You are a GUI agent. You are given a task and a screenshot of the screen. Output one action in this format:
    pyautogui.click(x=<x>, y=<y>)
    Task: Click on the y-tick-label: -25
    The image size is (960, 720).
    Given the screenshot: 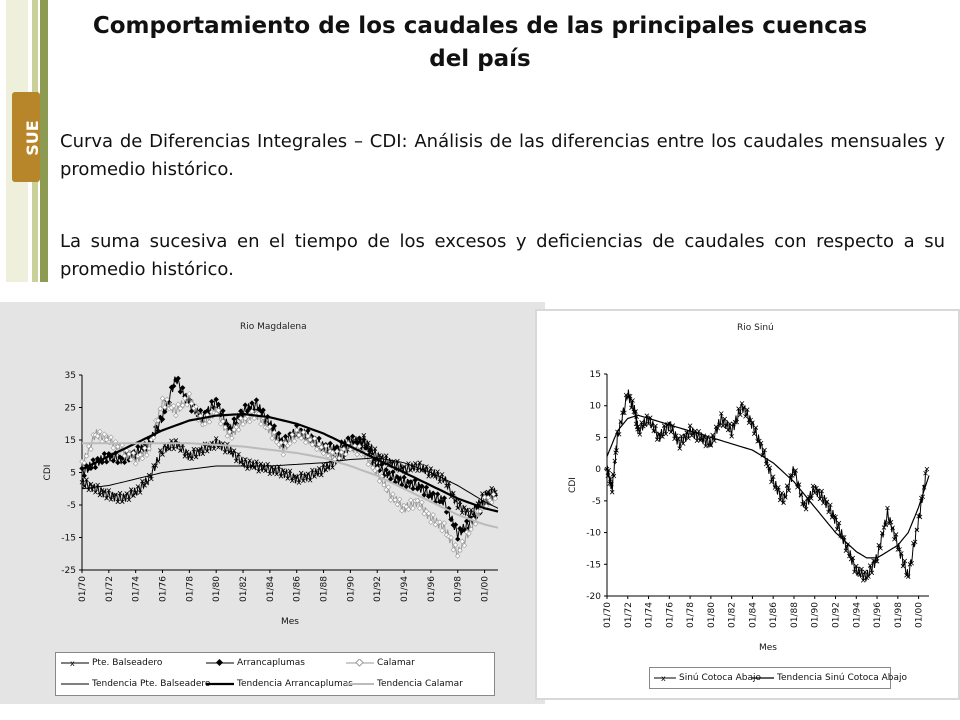 What is the action you would take?
    pyautogui.click(x=68, y=571)
    